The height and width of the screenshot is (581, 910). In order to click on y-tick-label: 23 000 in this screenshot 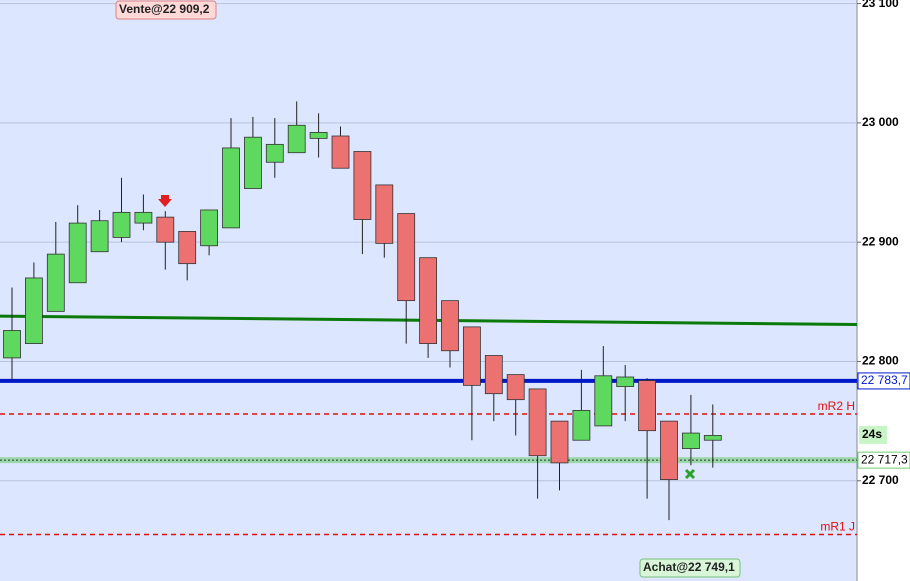, I will do `click(880, 122)`.